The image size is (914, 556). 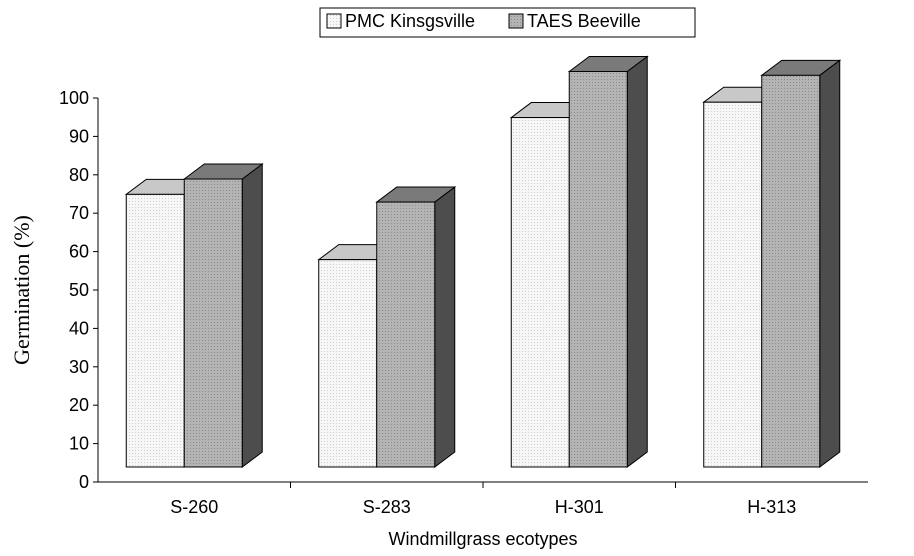 I want to click on bar-H-301-taes-beeville, so click(x=608, y=261).